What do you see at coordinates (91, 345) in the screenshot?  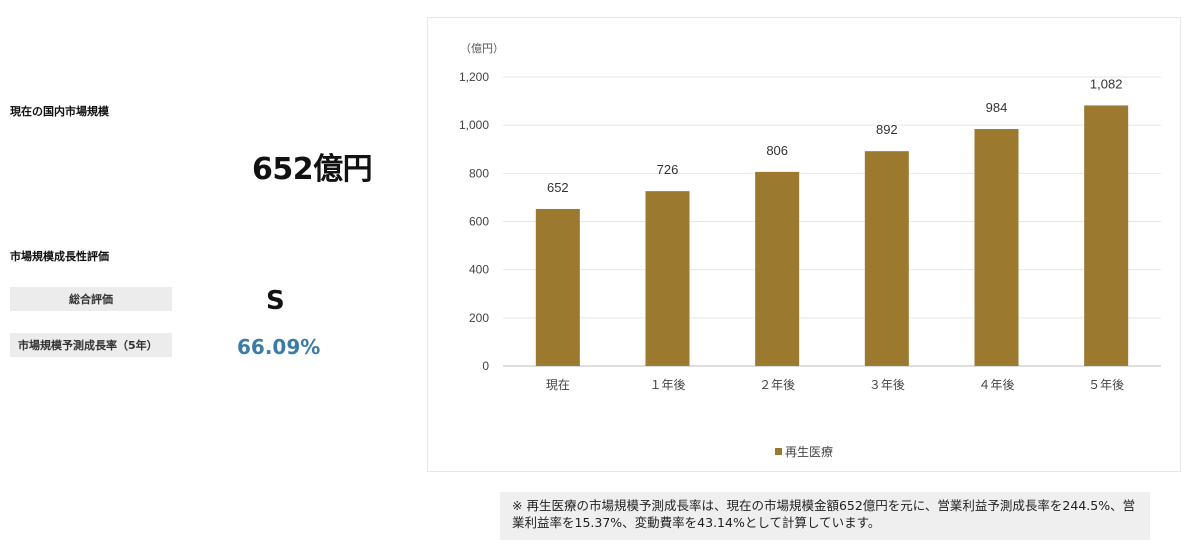 I see `growth-rate-label: 市場規模予測成長率（5年）` at bounding box center [91, 345].